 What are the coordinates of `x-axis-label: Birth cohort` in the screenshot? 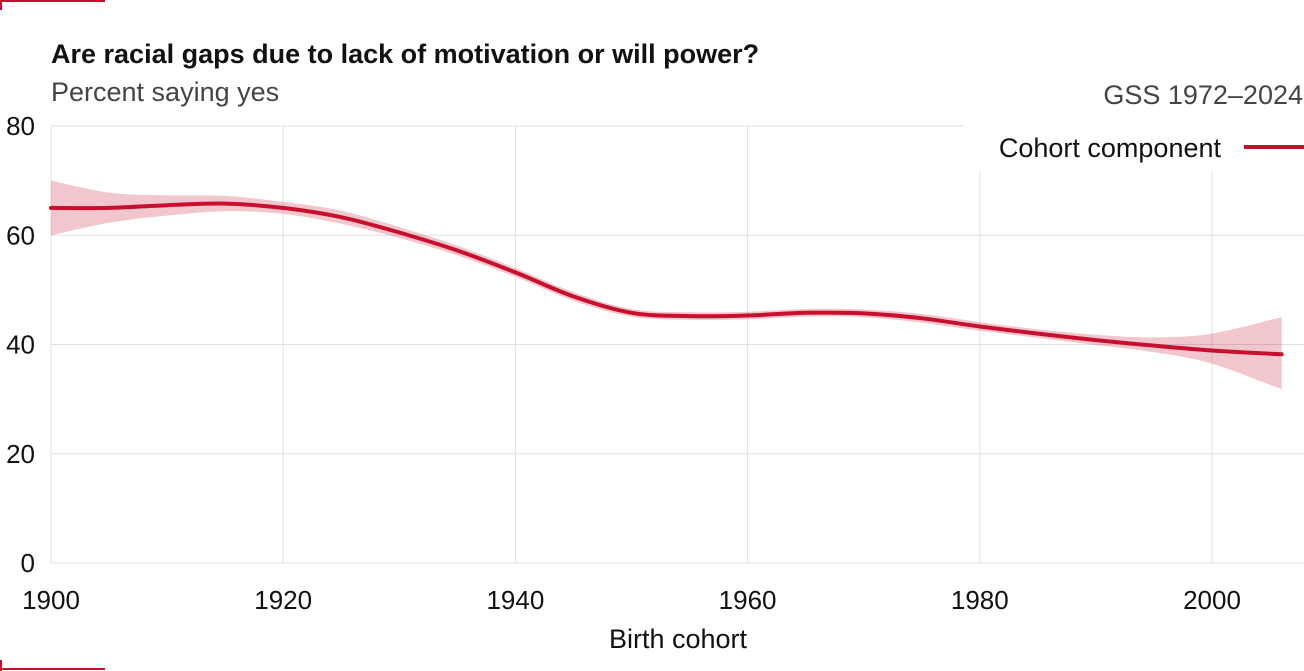 It's located at (678, 639).